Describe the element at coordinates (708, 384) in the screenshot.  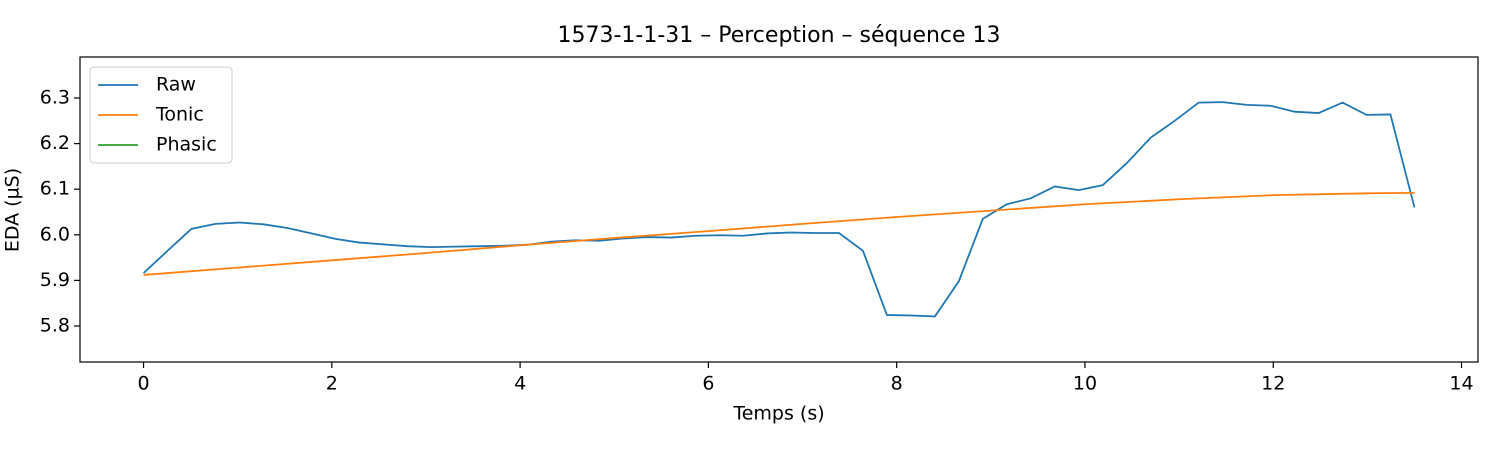
I see `x-tick-label: 6` at that location.